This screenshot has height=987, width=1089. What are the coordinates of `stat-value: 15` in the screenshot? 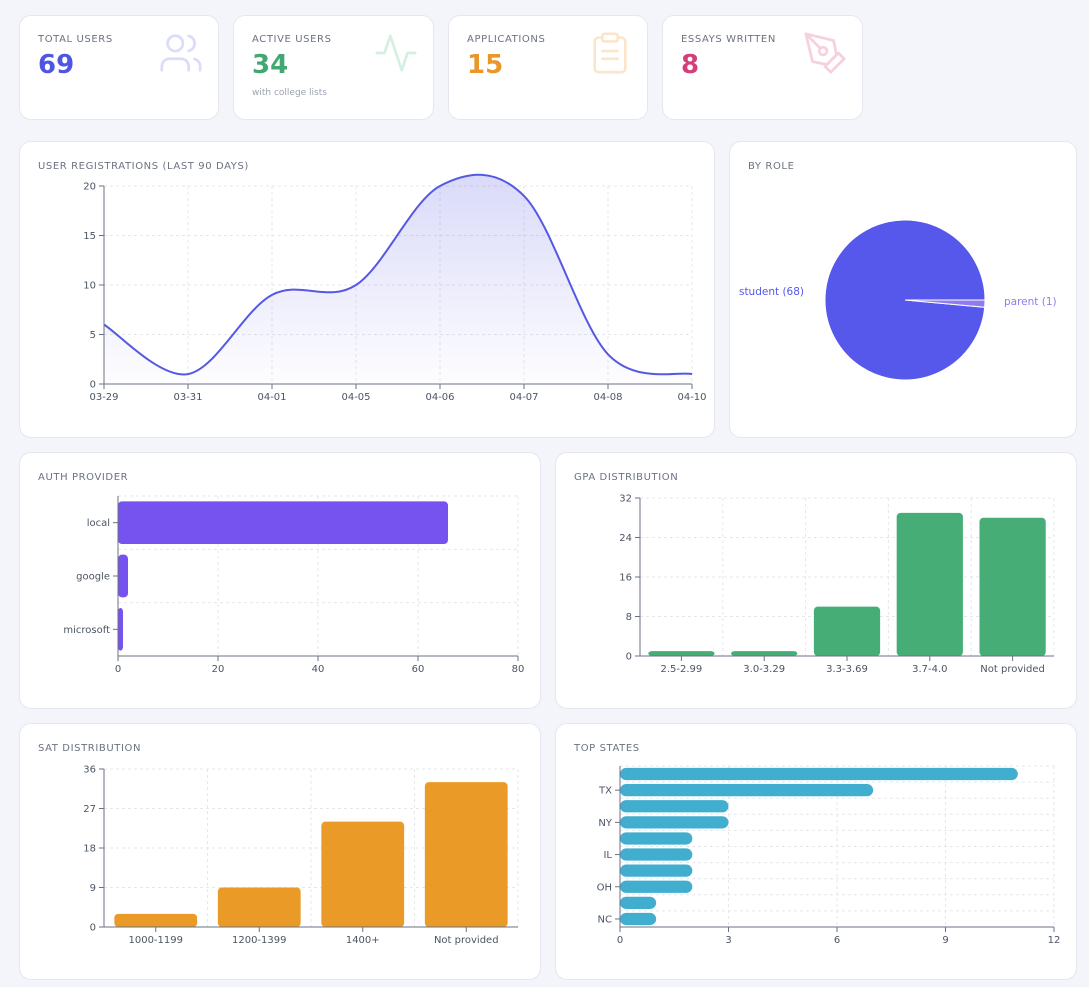 It's located at (485, 65).